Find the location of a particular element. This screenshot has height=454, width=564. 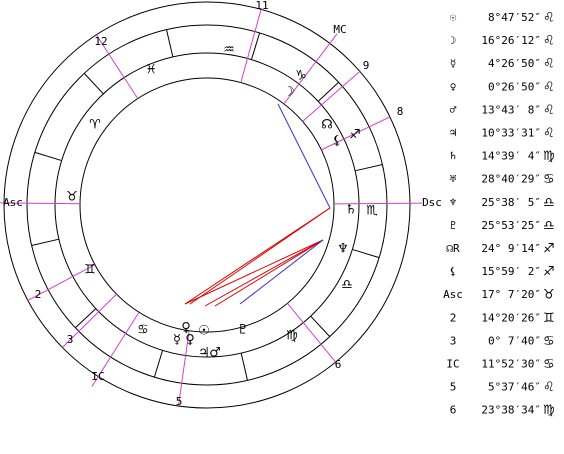

position-degree: 8°47′52″ is located at coordinates (514, 17).